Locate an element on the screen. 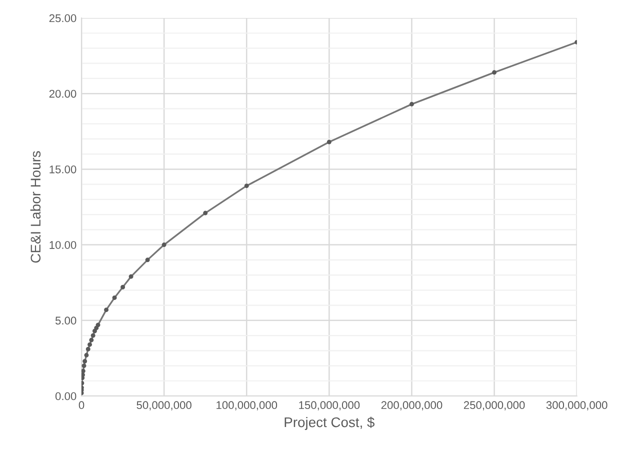 Image resolution: width=627 pixels, height=450 pixels. x-tick-label: 50,000,000 is located at coordinates (164, 405).